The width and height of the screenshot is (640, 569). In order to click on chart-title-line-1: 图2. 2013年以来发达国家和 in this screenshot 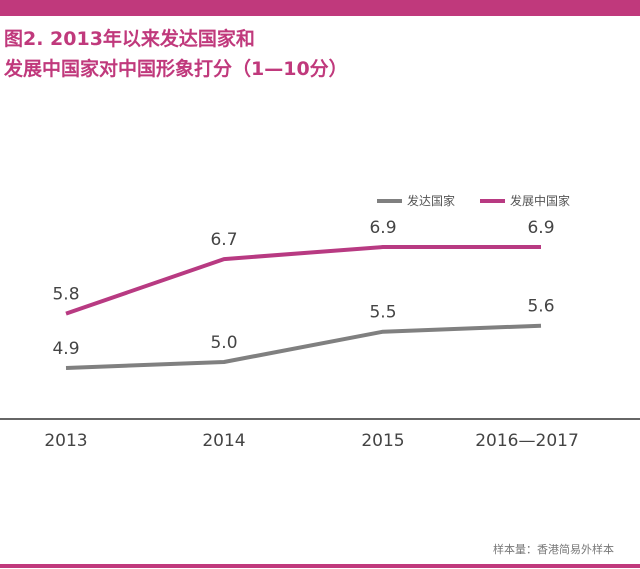, I will do `click(129, 39)`.